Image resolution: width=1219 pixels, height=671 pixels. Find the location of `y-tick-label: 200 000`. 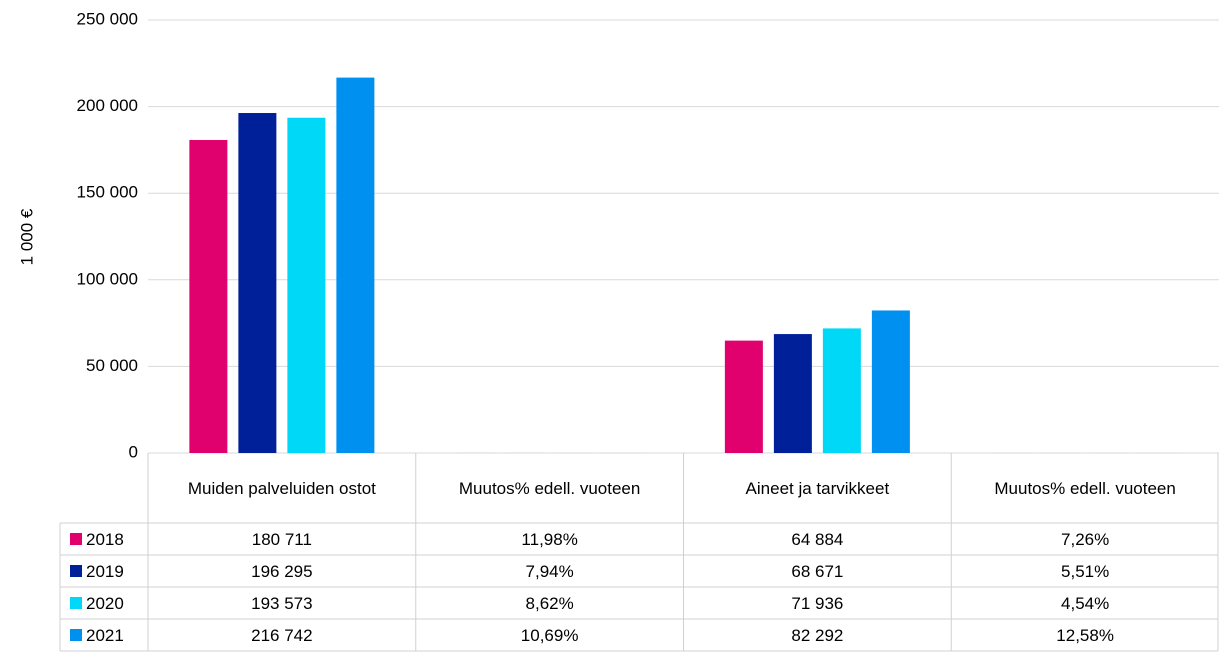

y-tick-label: 200 000 is located at coordinates (107, 105).